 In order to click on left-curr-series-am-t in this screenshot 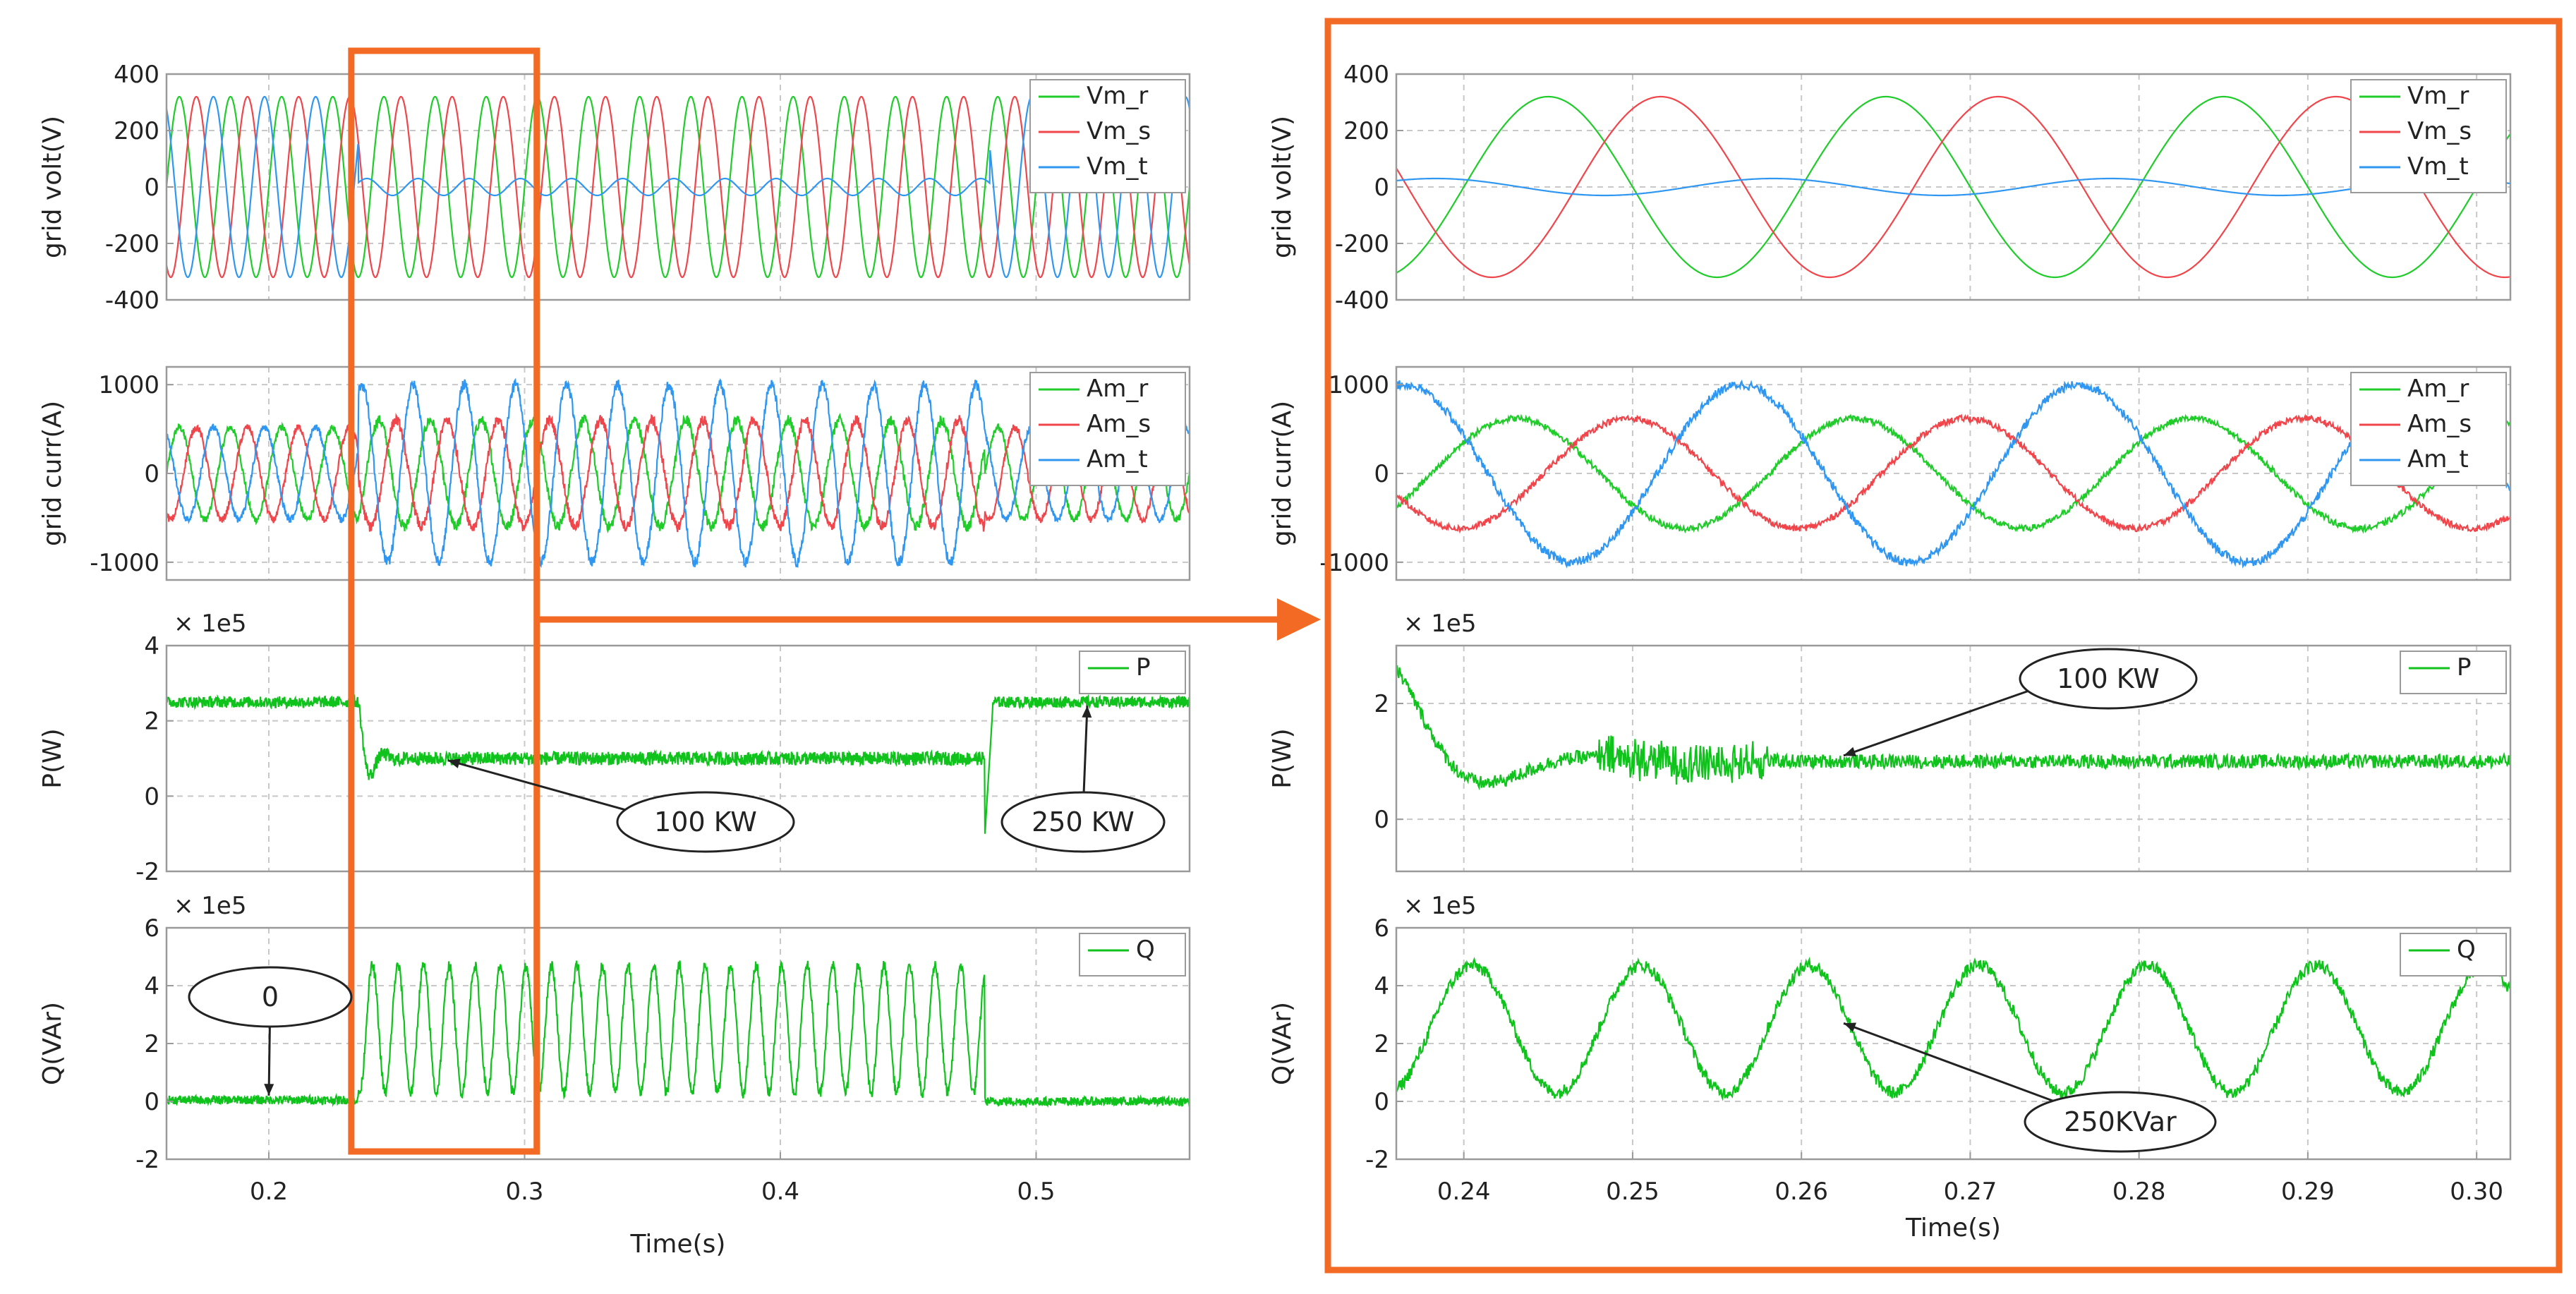, I will do `click(678, 473)`.